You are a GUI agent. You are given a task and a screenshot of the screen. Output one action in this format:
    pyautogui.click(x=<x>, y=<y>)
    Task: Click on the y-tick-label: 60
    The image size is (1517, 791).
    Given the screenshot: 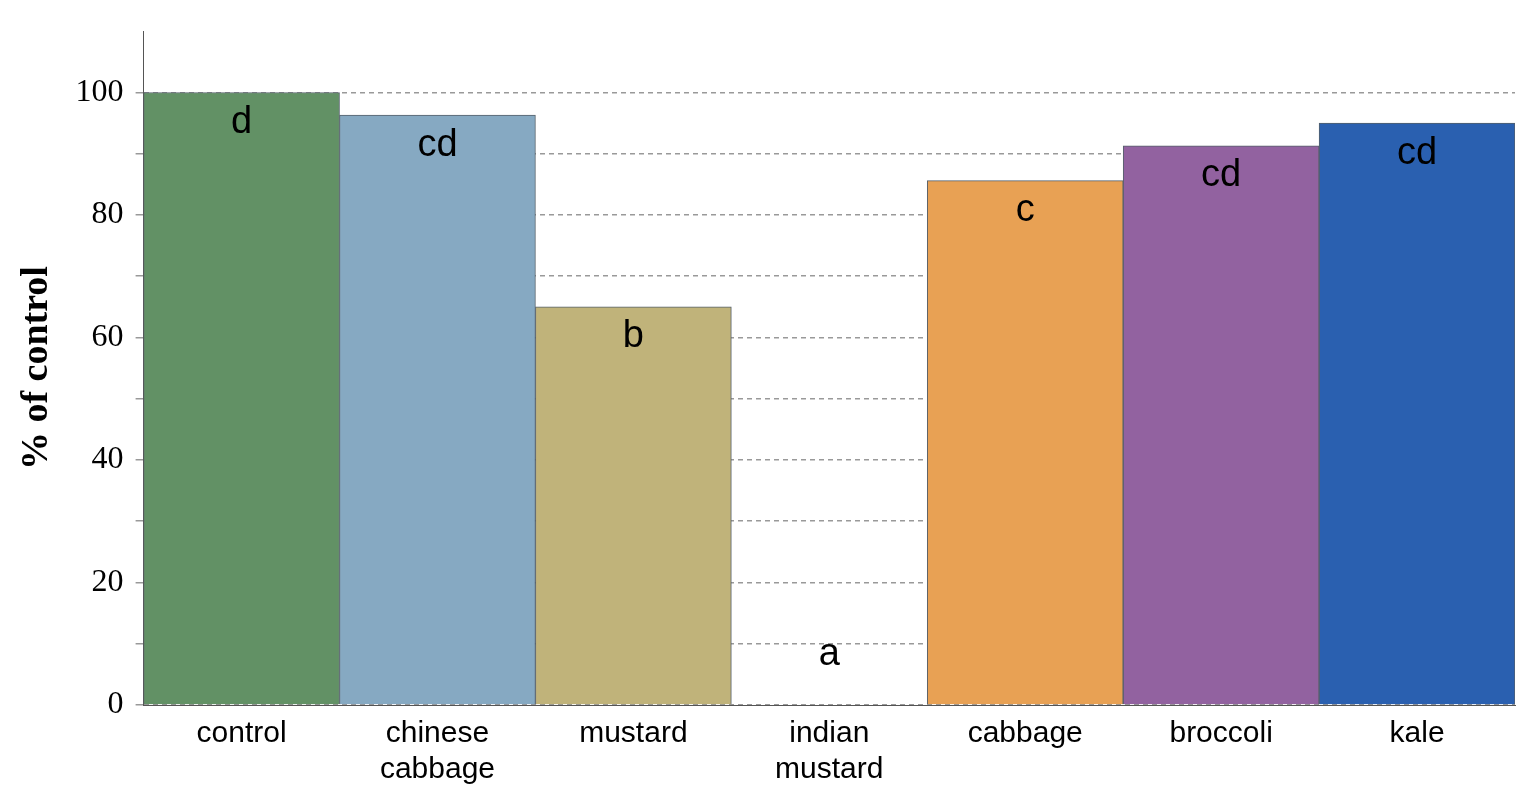 What is the action you would take?
    pyautogui.click(x=107, y=334)
    